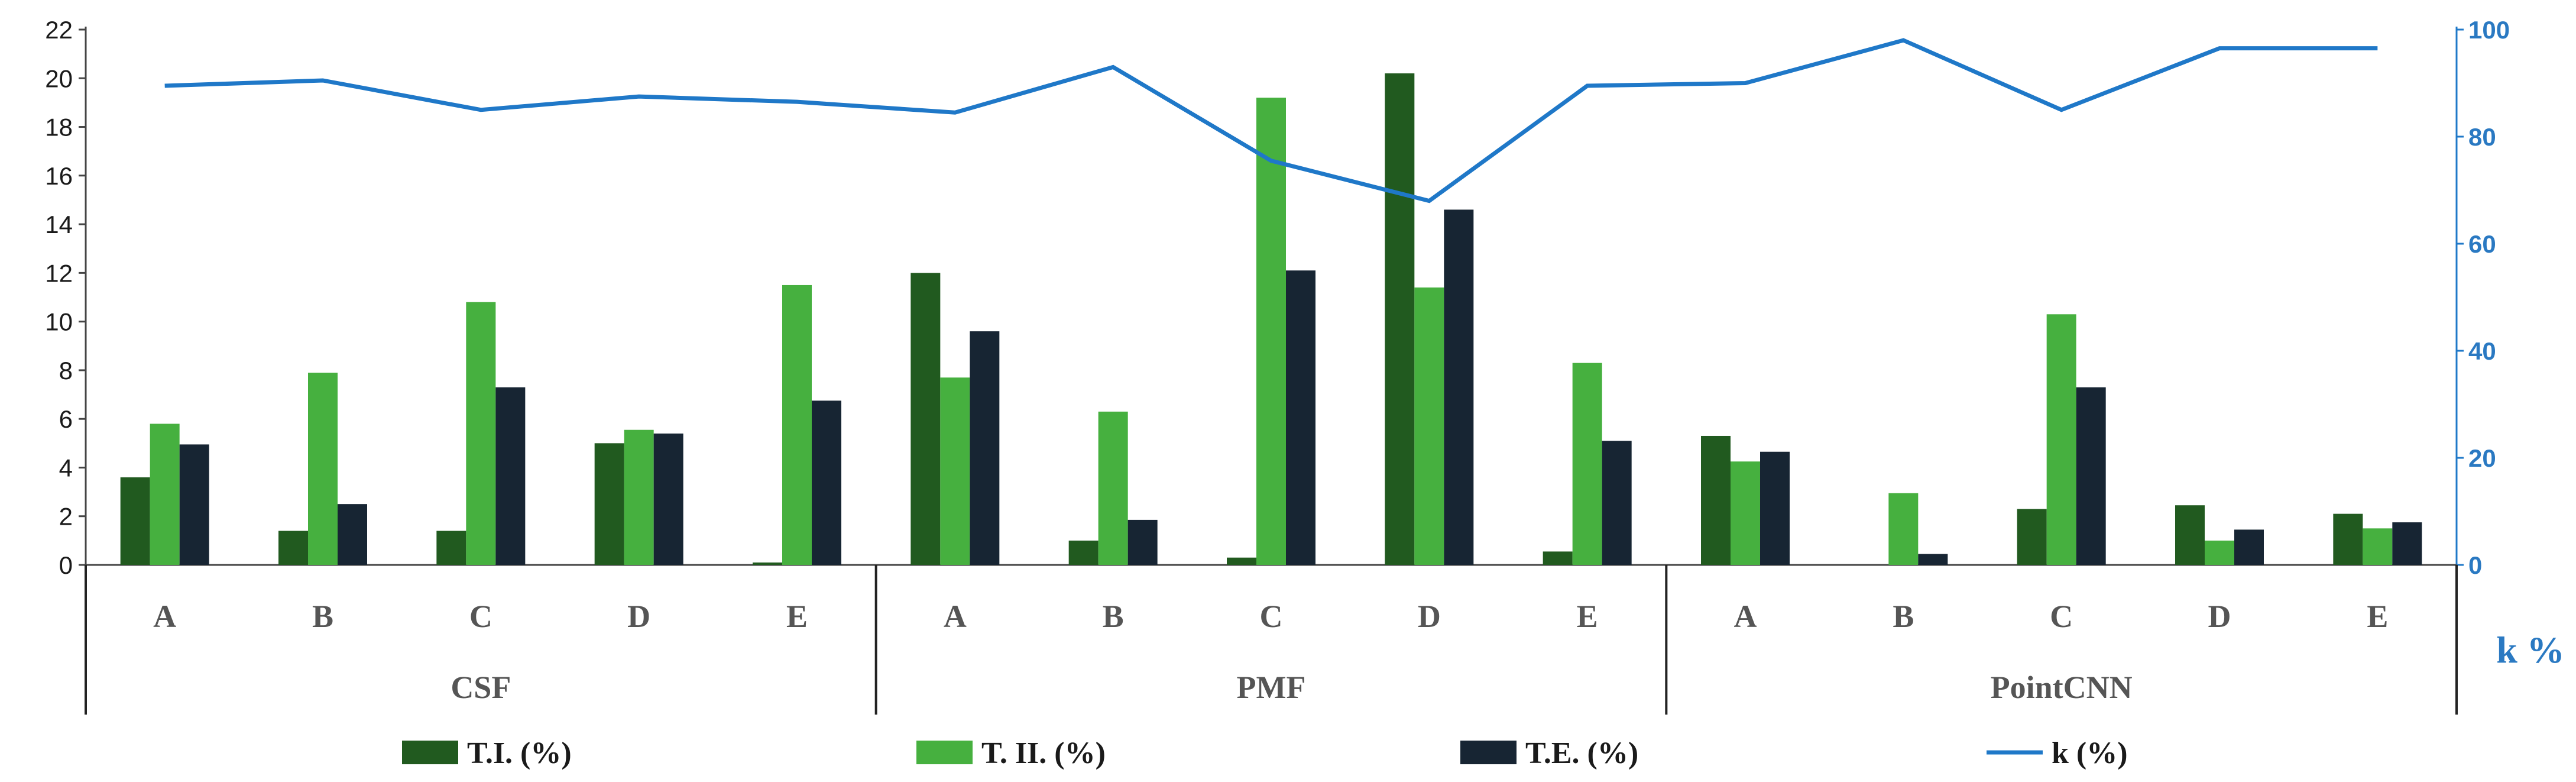 The width and height of the screenshot is (2576, 782). What do you see at coordinates (66, 419) in the screenshot?
I see `y-left-tick-label: 6` at bounding box center [66, 419].